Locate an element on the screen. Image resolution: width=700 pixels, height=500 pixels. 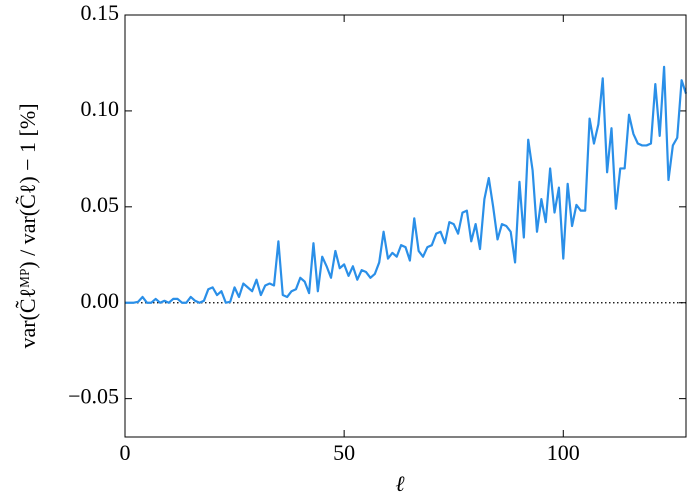
y-tick-label: −0.05 is located at coordinates (93, 396).